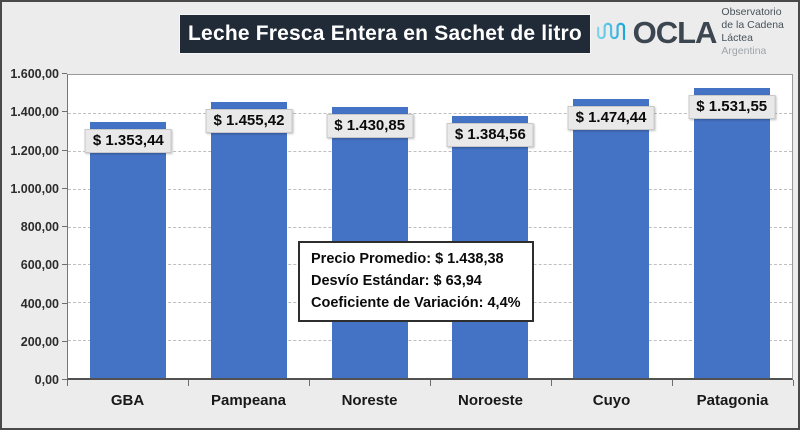 Image resolution: width=800 pixels, height=430 pixels. I want to click on y-tick-label: 1.600,00, so click(34, 74).